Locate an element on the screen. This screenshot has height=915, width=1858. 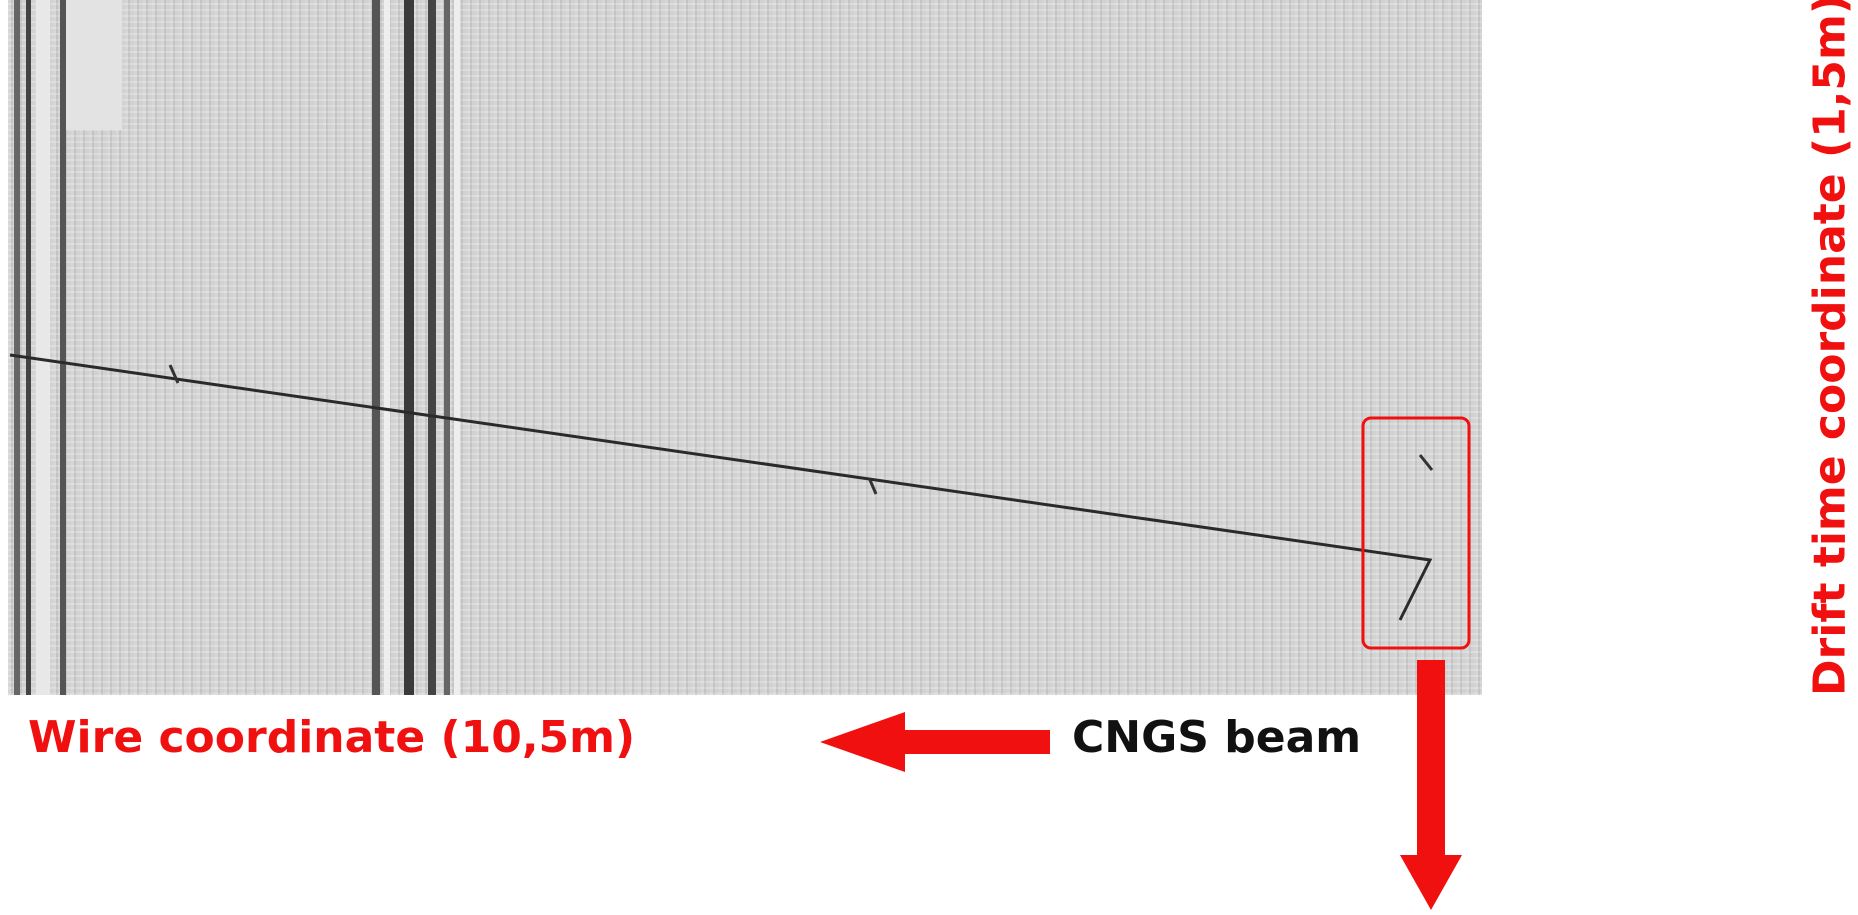
beam-arrow is located at coordinates (935, 742).